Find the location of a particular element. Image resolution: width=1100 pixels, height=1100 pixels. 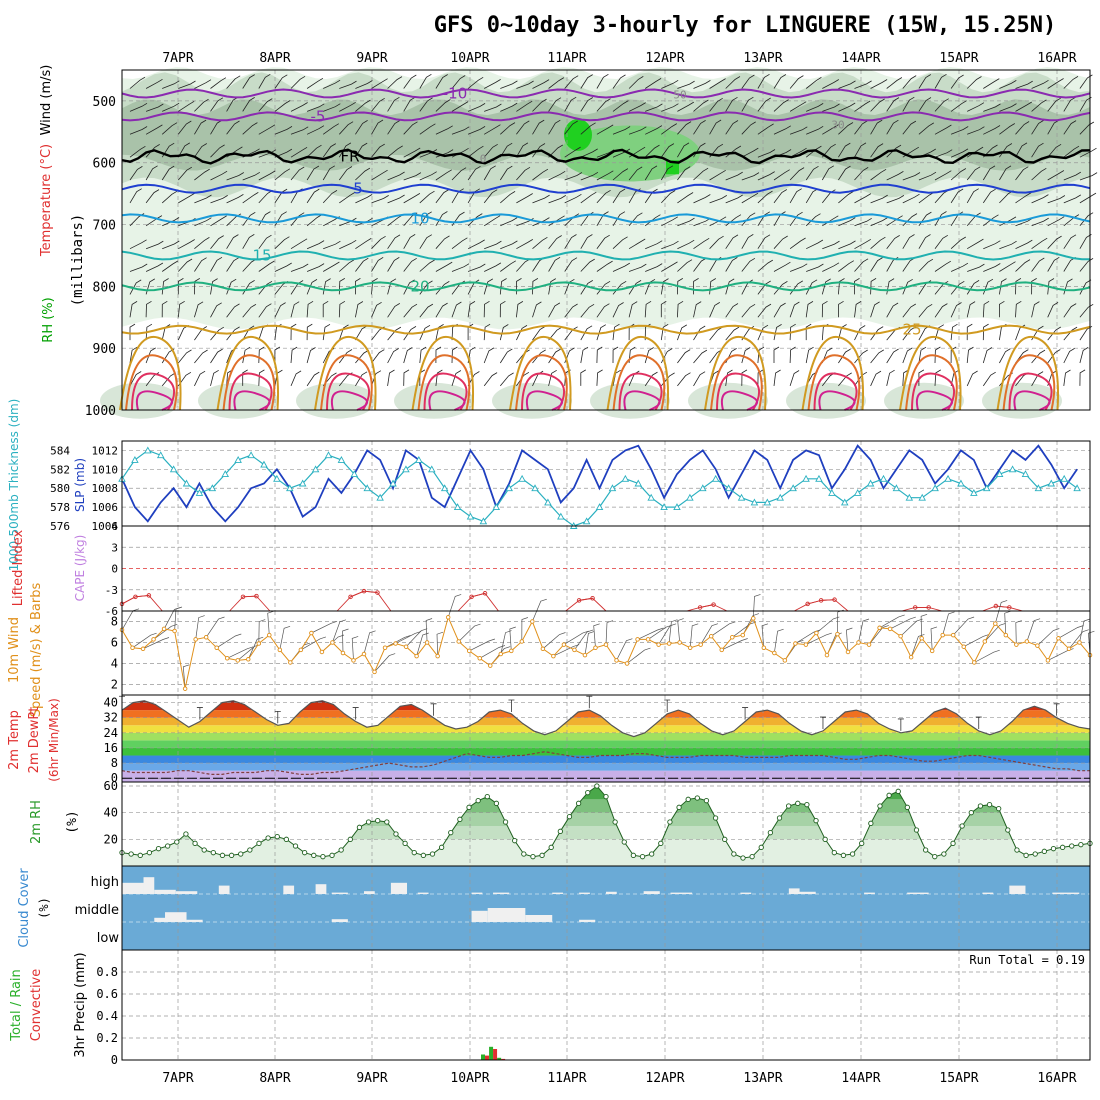

contour-label: 25 is located at coordinates (911, 330).